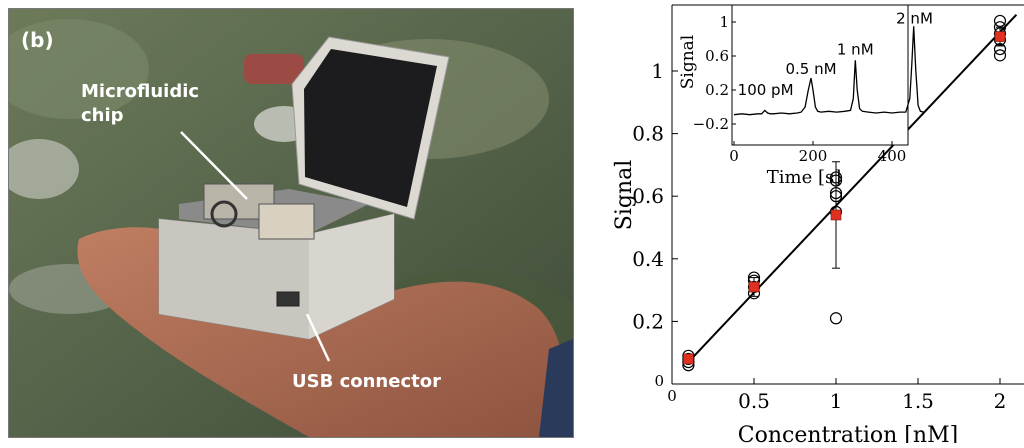 This screenshot has height=448, width=1024. I want to click on main-y-axis-label: Signal, so click(624, 195).